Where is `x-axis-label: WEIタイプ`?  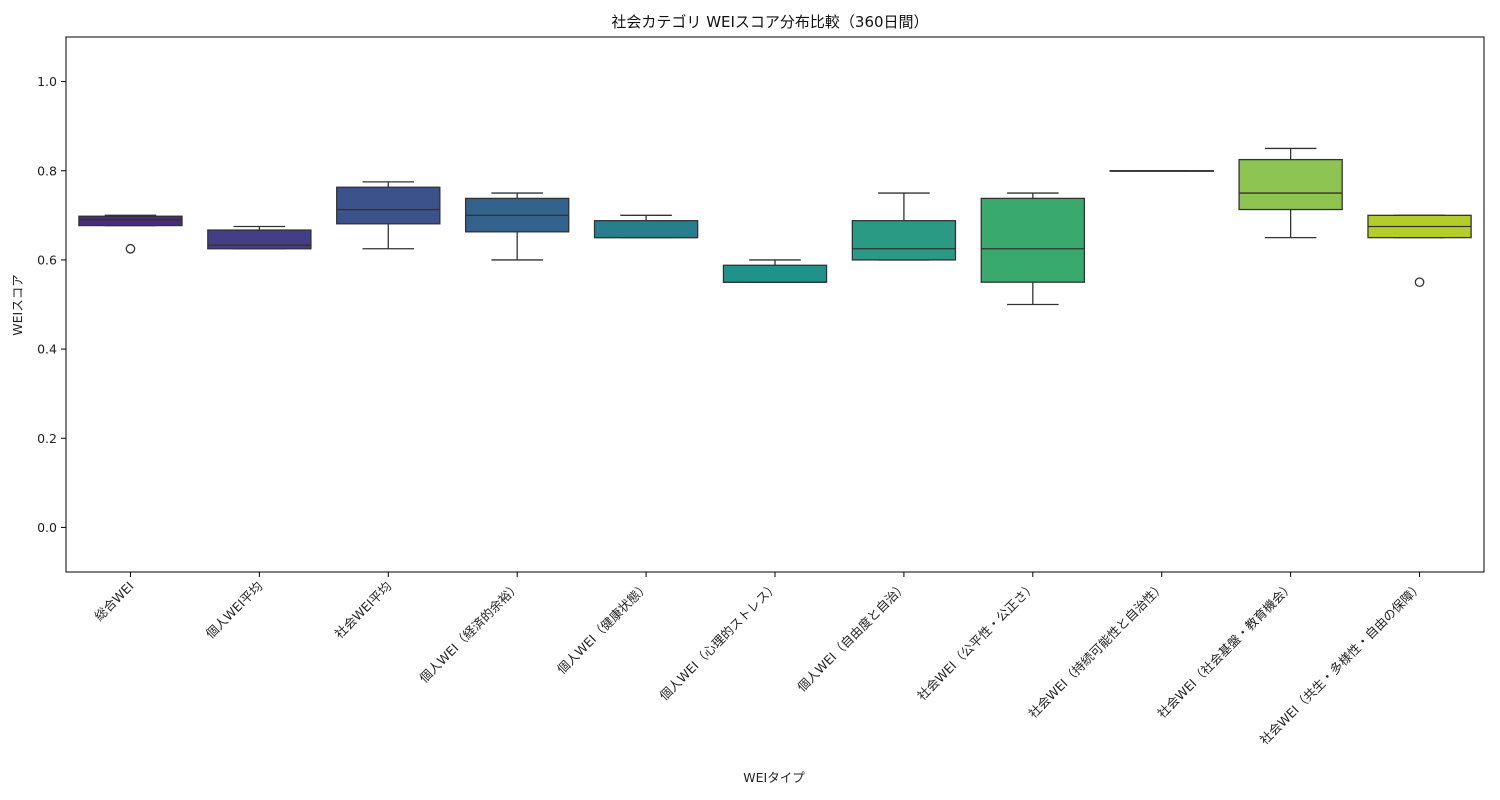
x-axis-label: WEIタイプ is located at coordinates (774, 777).